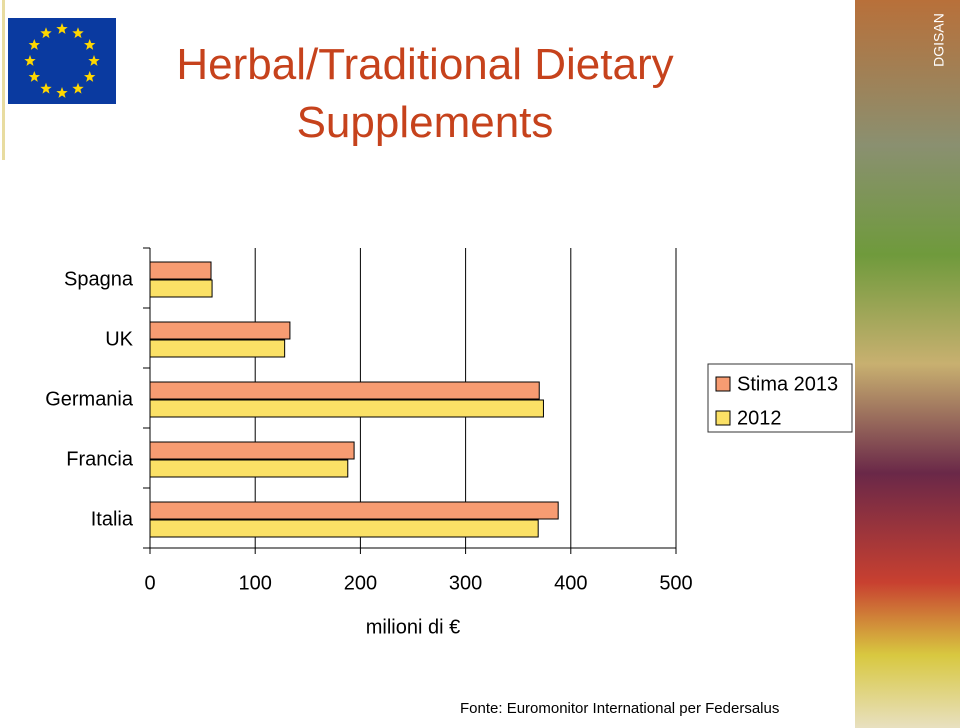 Image resolution: width=960 pixels, height=728 pixels. Describe the element at coordinates (413, 627) in the screenshot. I see `x-axis-label: milioni di €` at that location.